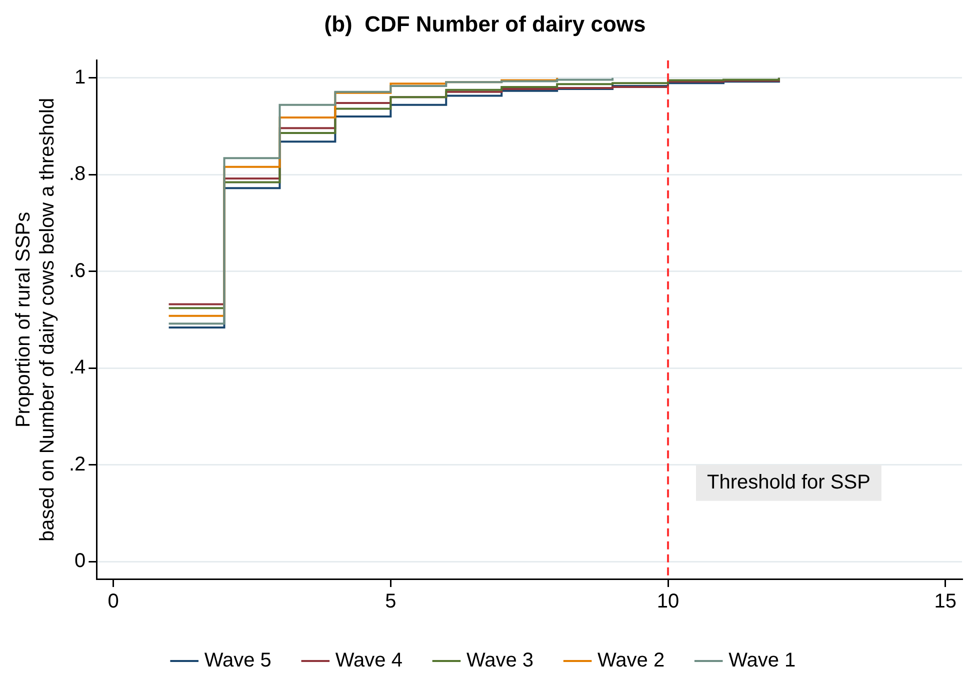  What do you see at coordinates (238, 661) in the screenshot?
I see `legend-label: Wave 5` at bounding box center [238, 661].